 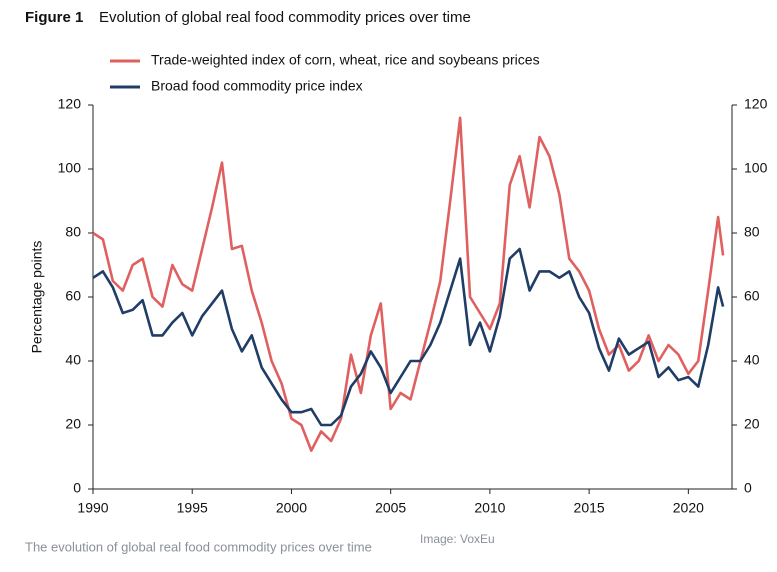 I want to click on x-tick-label: 2005, so click(x=390, y=508).